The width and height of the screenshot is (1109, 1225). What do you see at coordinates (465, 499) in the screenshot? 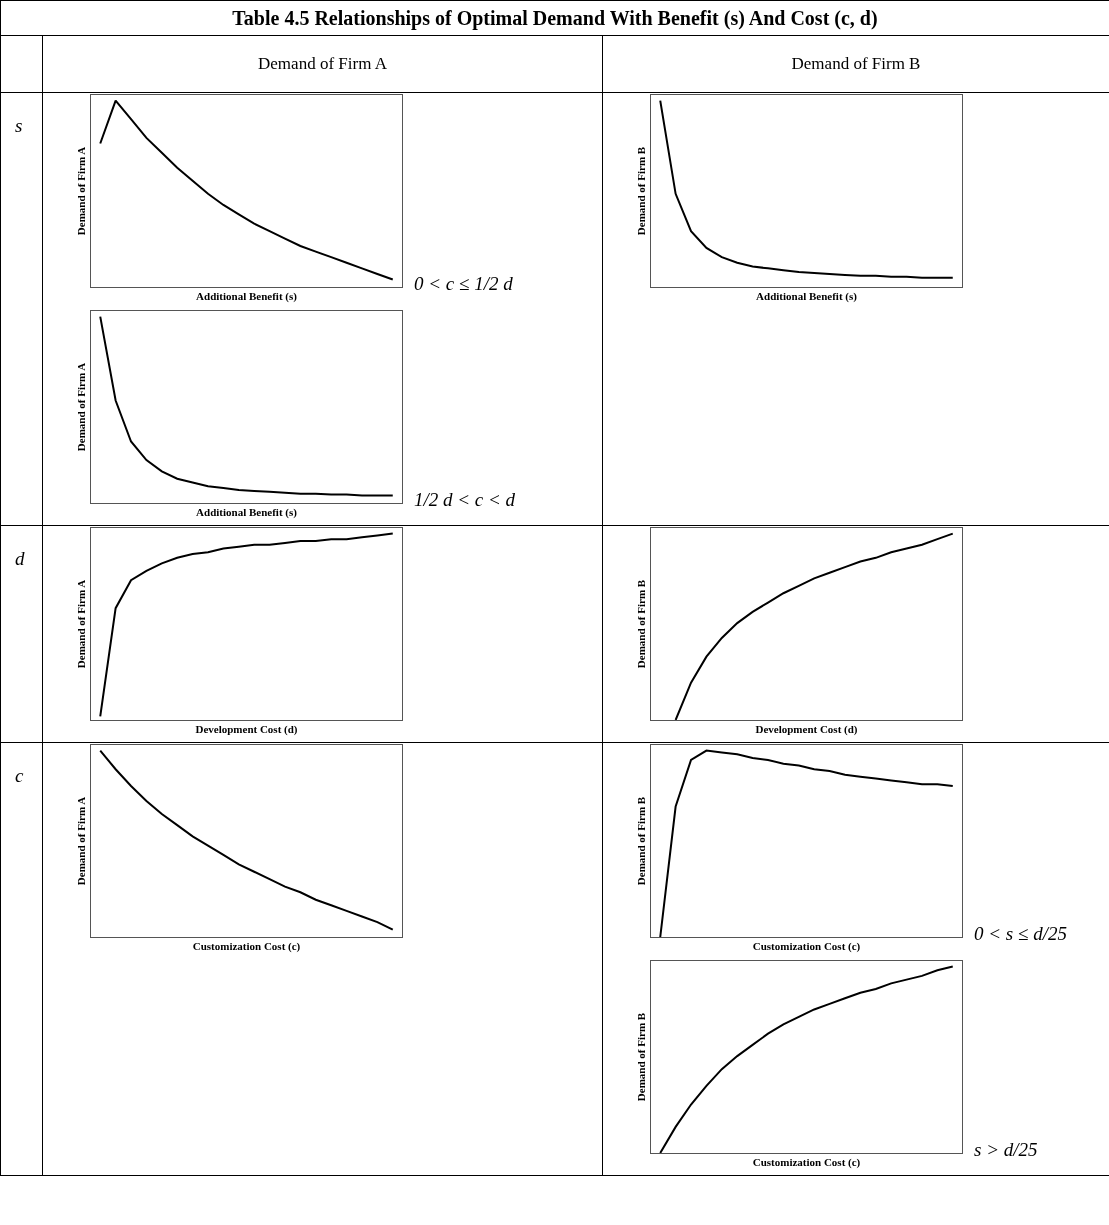
I see `text: 1/2 d < c < d` at bounding box center [465, 499].